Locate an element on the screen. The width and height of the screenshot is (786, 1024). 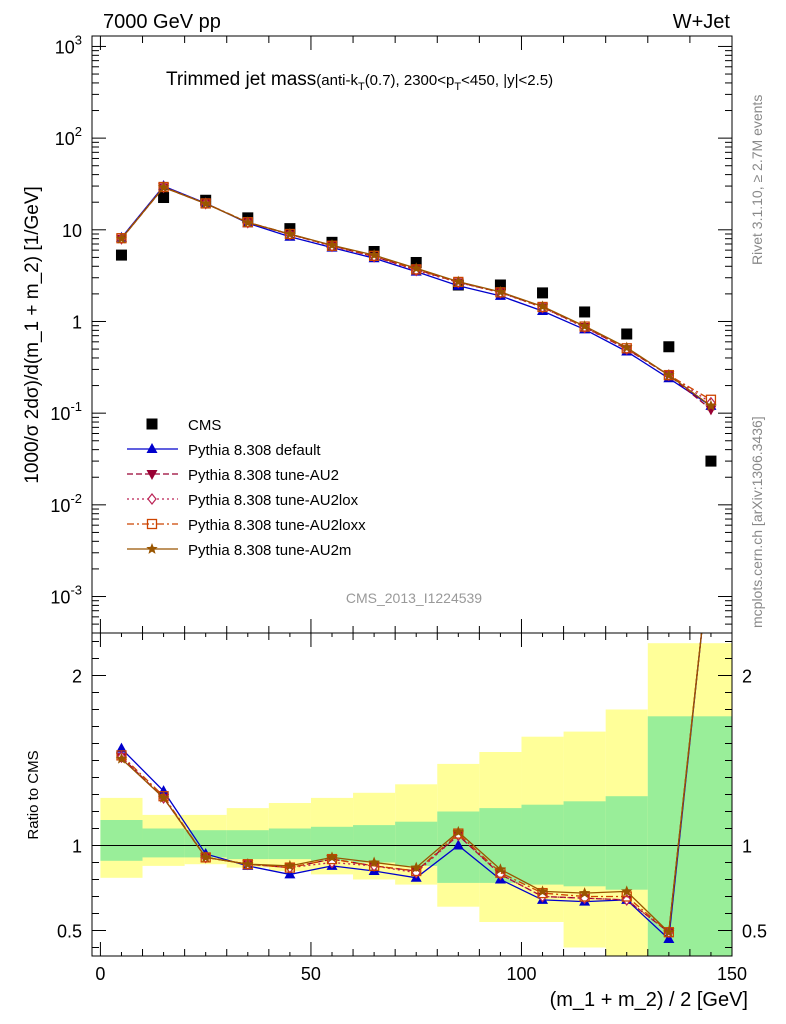
ratio-point-au2lox is located at coordinates (626, 899).